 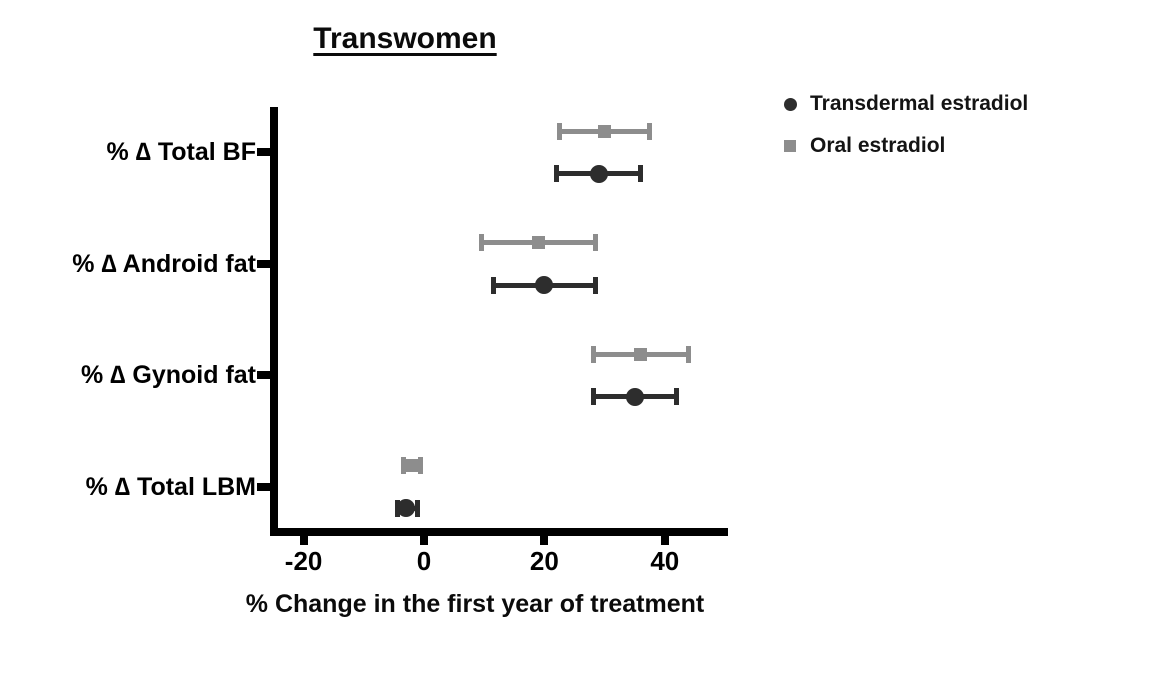 I want to click on legend: Transdermal estradiol Oral estradiol, so click(x=963, y=140).